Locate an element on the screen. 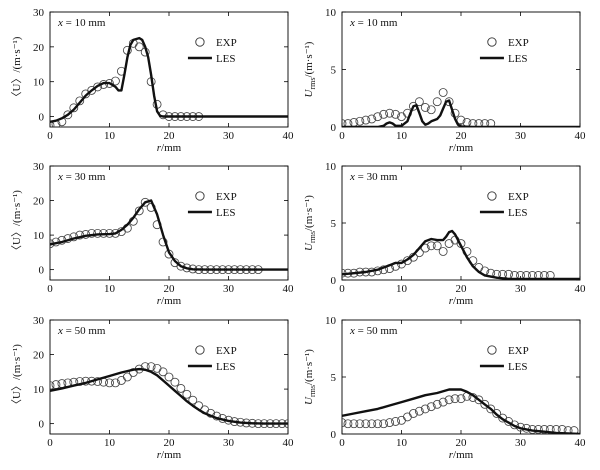  panel-annotation: x = 10 mm is located at coordinates (81, 23).